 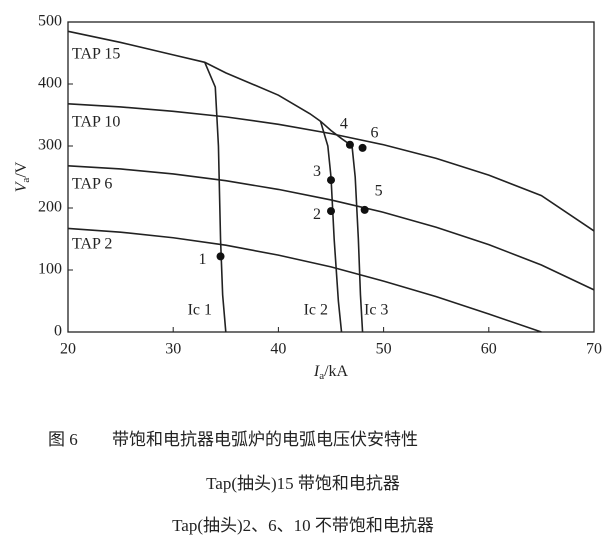 I want to click on x-axis-label: Ia/kA, so click(x=331, y=372).